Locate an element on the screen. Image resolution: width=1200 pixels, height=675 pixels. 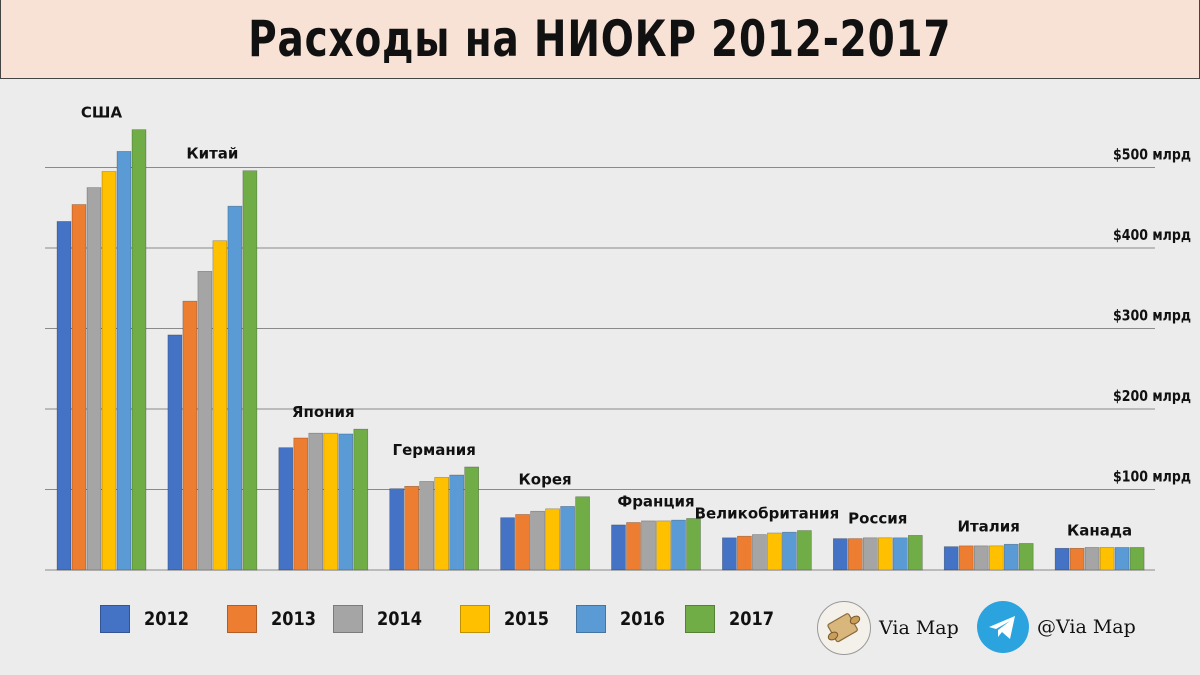
legend-item: 2017 is located at coordinates (733, 619).